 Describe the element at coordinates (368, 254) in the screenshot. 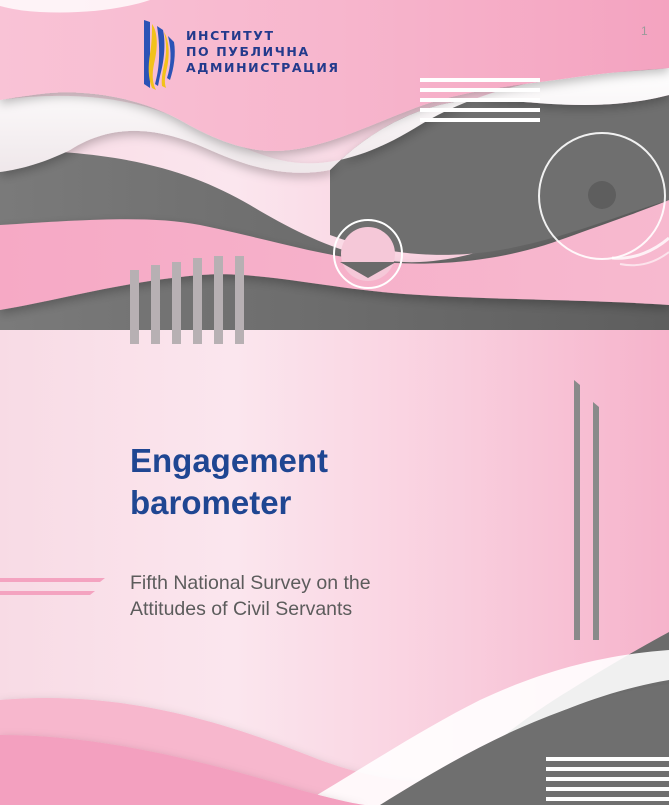

I see `small-circle-marker` at that location.